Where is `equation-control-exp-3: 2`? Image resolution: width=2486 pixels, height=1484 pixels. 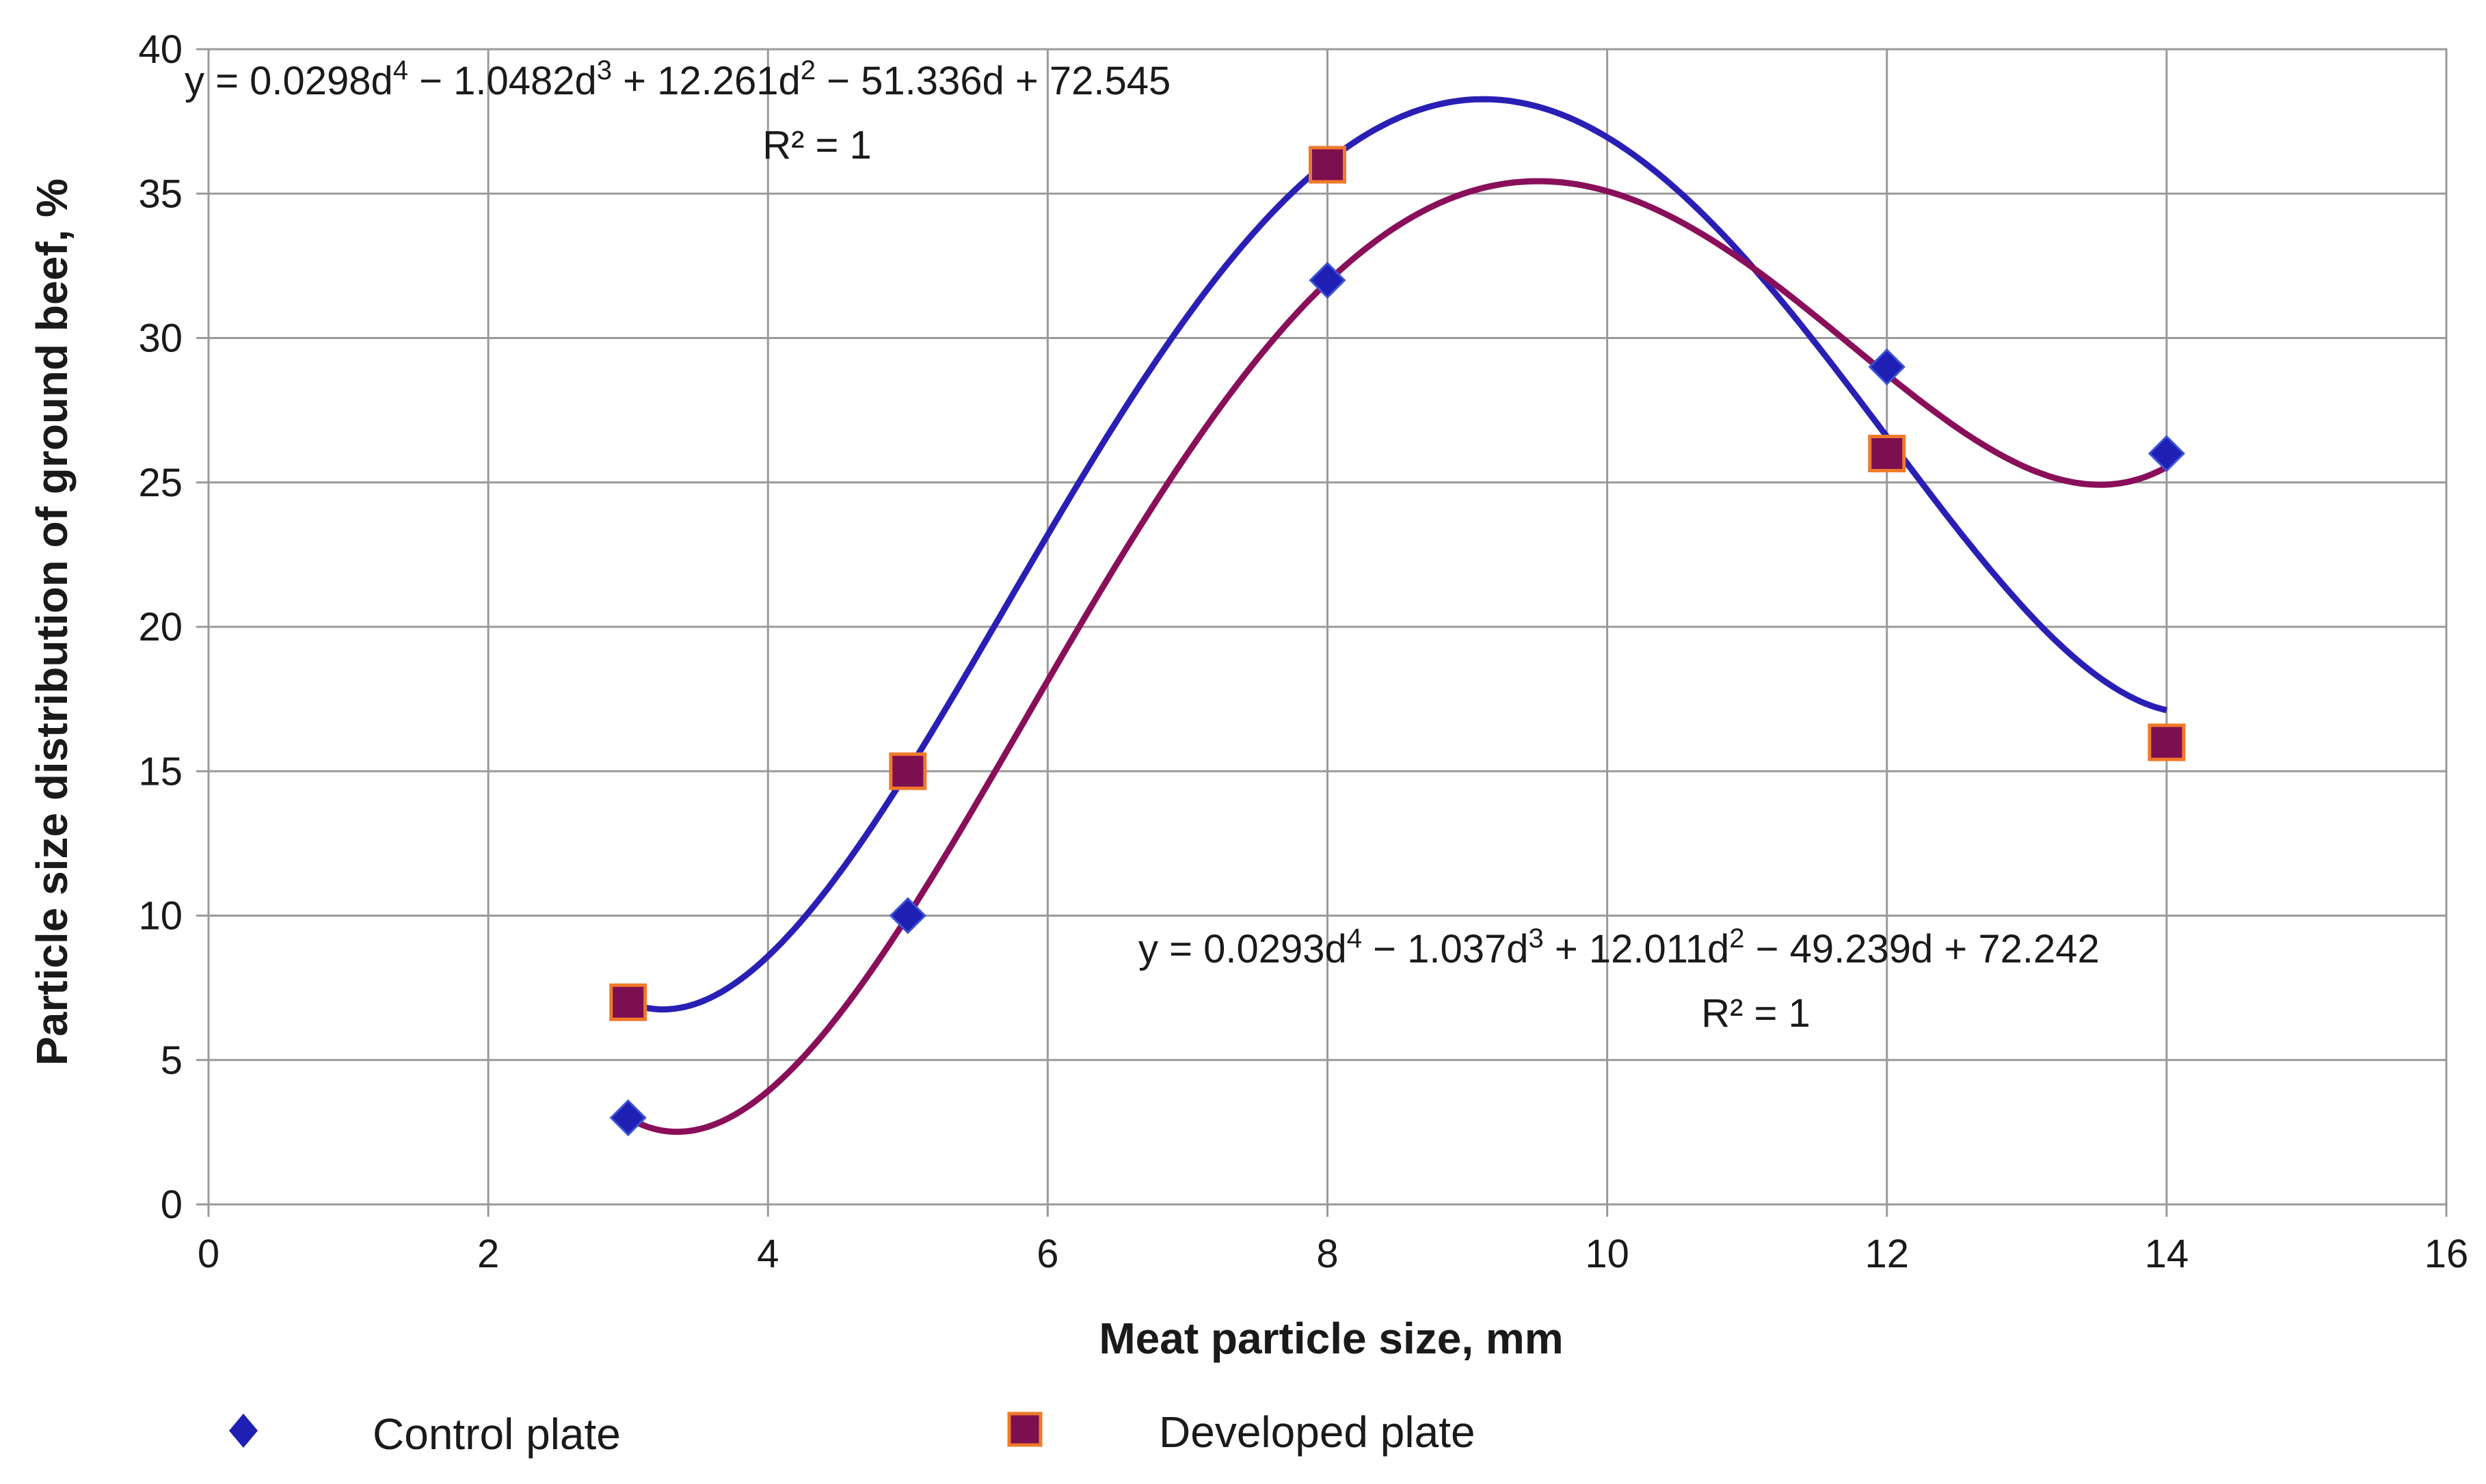 equation-control-exp-3: 2 is located at coordinates (1737, 939).